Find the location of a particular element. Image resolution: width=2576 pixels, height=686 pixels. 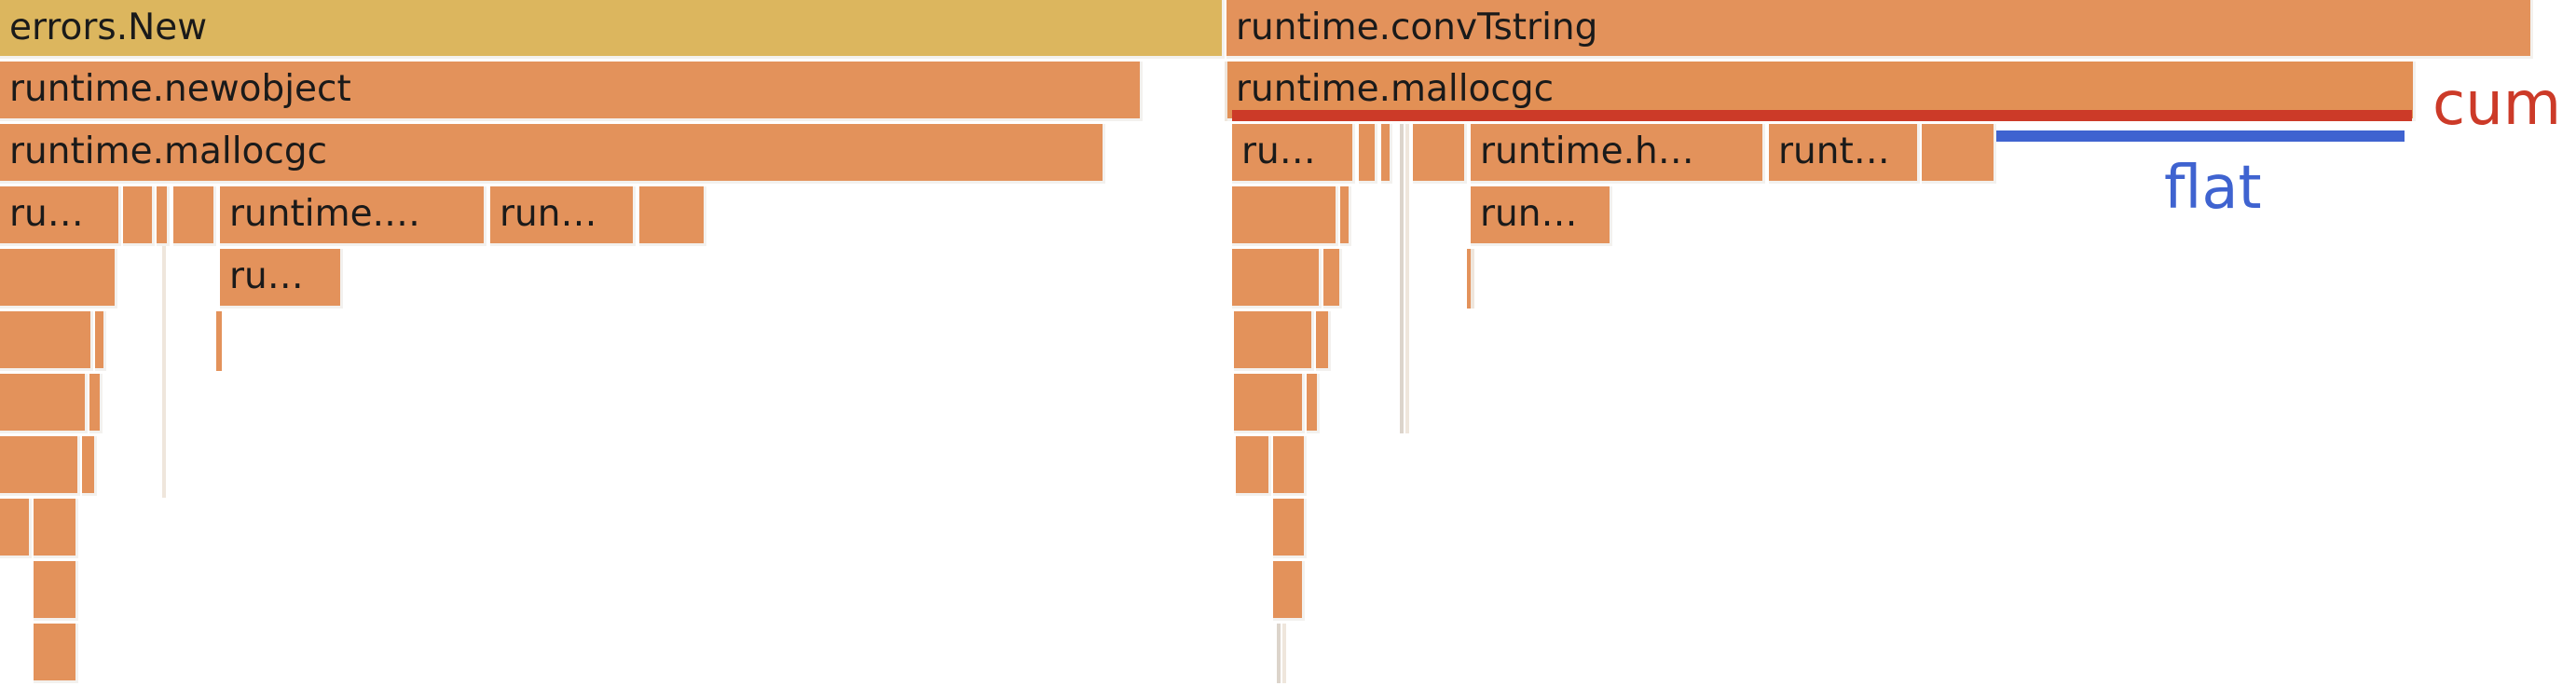

flat-indicator-line is located at coordinates (2200, 136).